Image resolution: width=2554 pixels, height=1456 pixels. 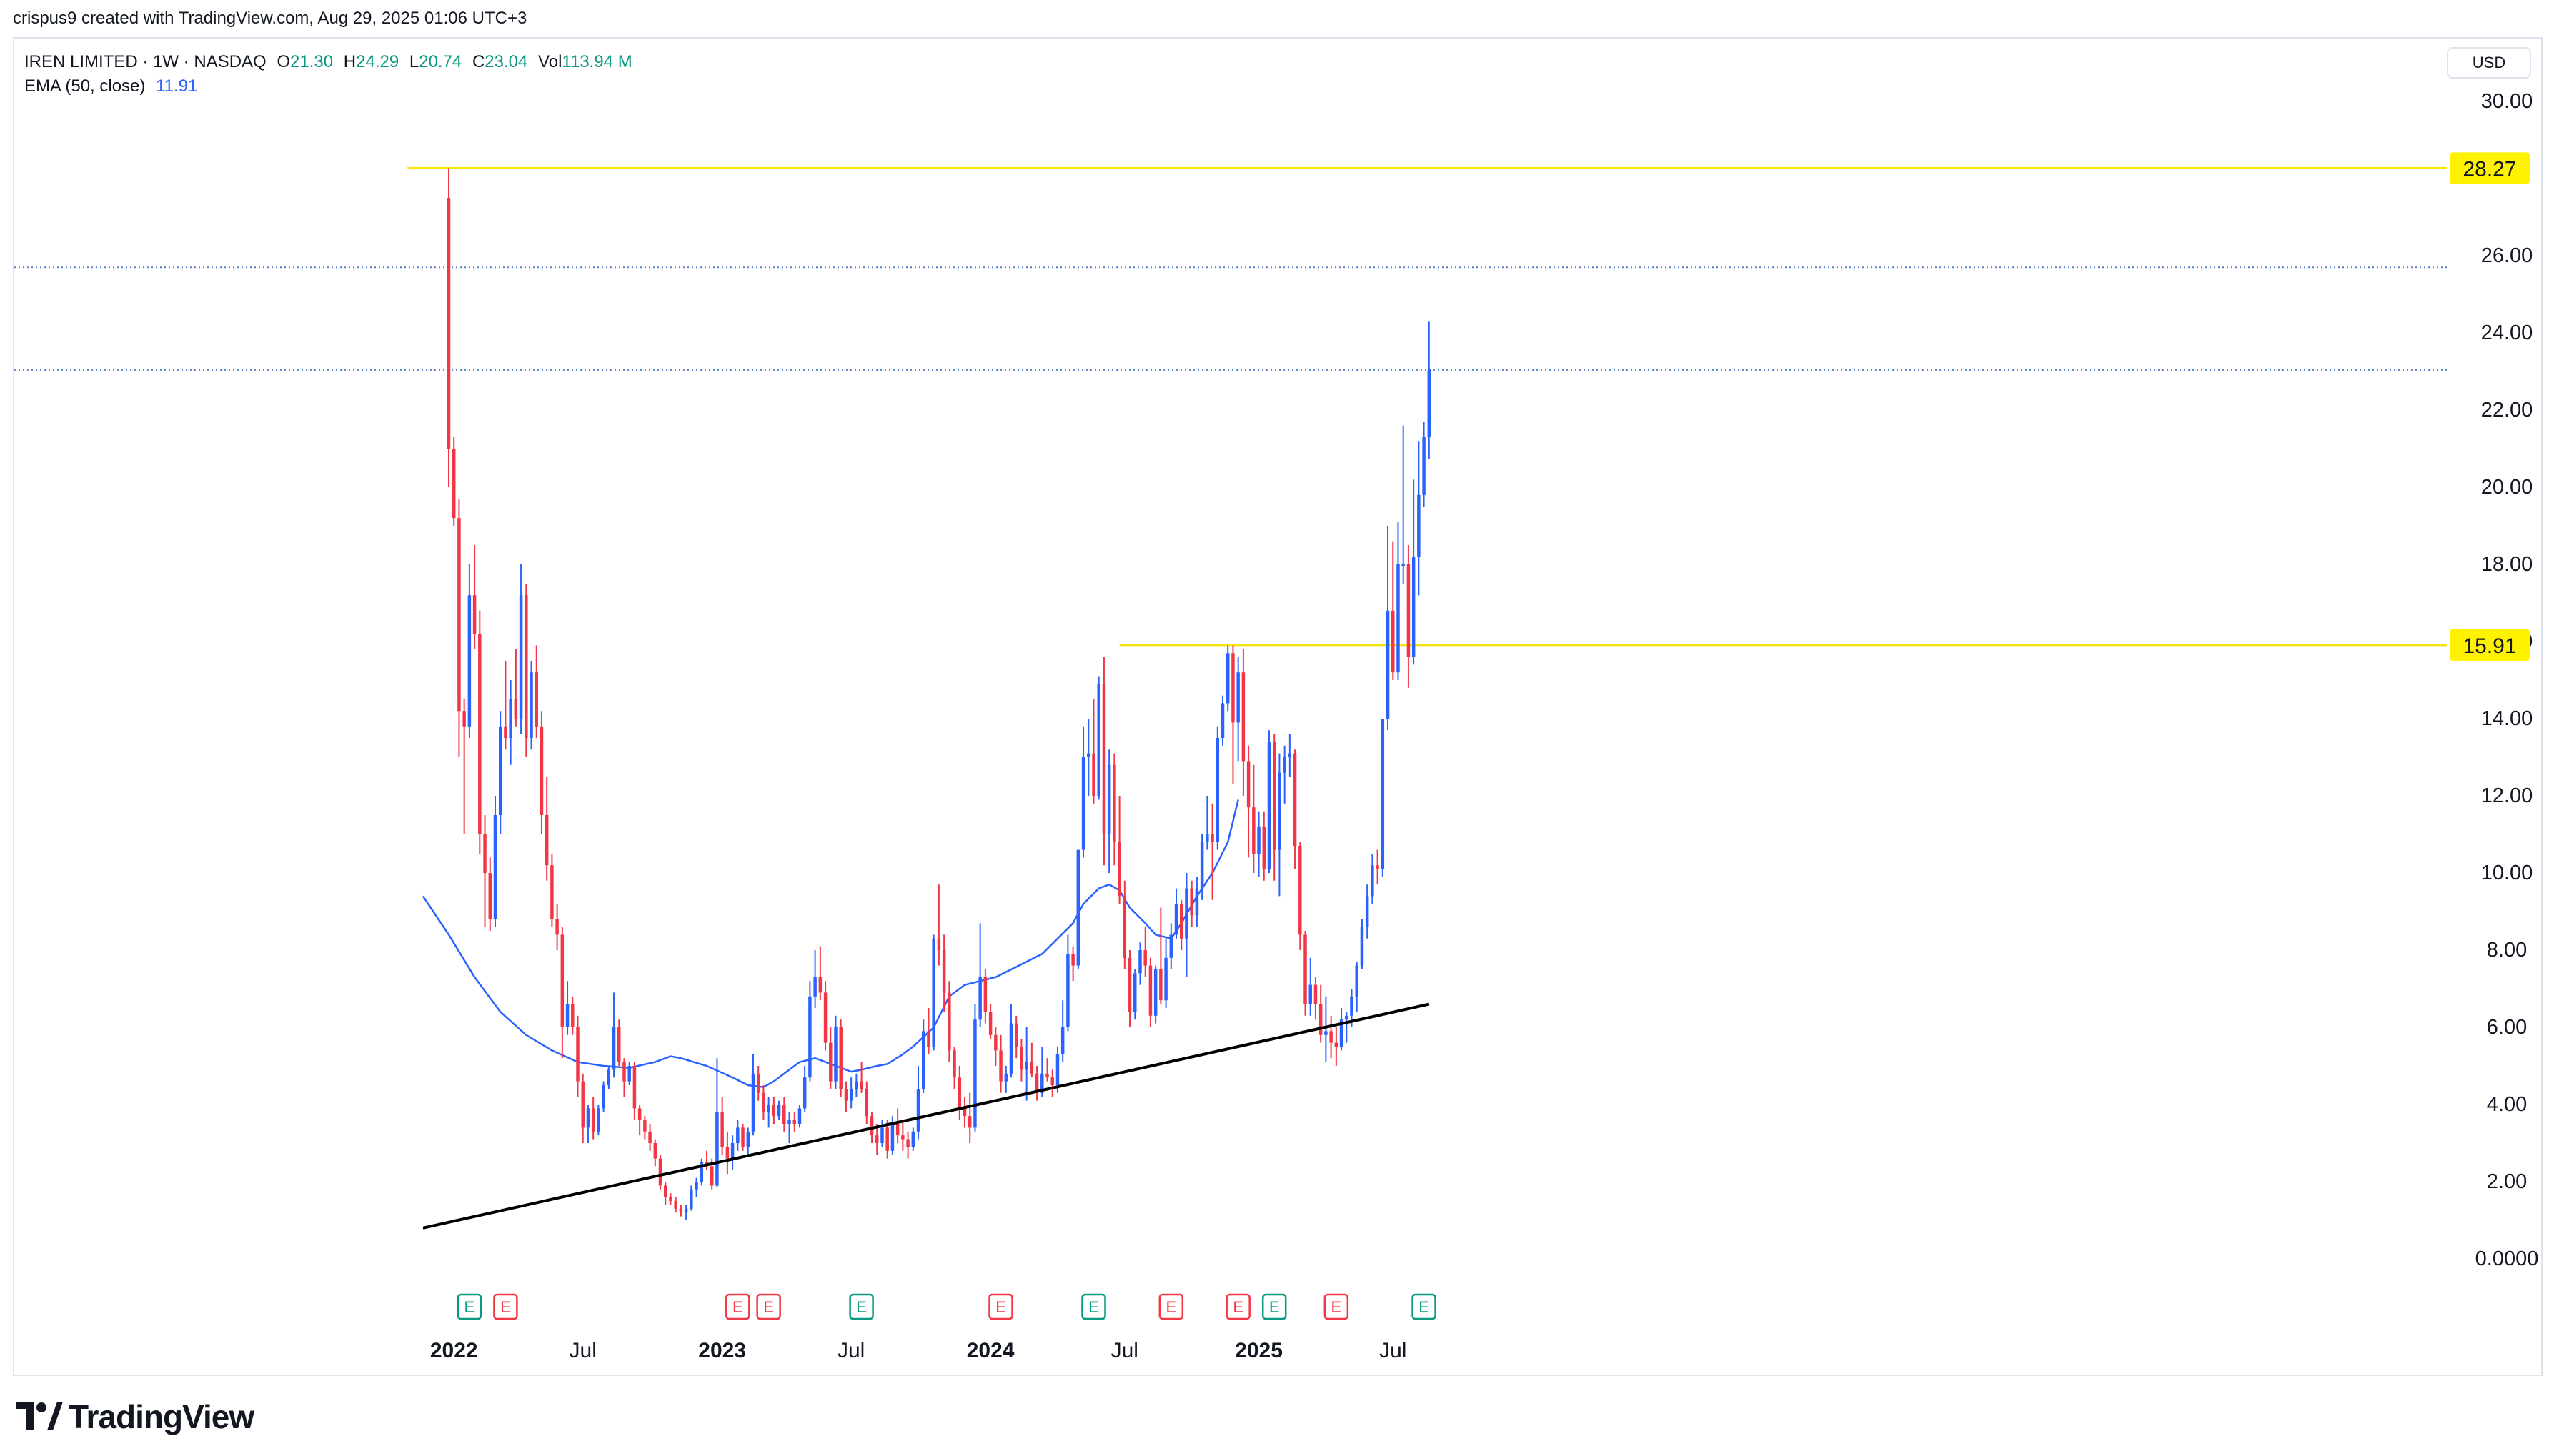 What do you see at coordinates (851, 1350) in the screenshot?
I see `time-tick-label: Jul` at bounding box center [851, 1350].